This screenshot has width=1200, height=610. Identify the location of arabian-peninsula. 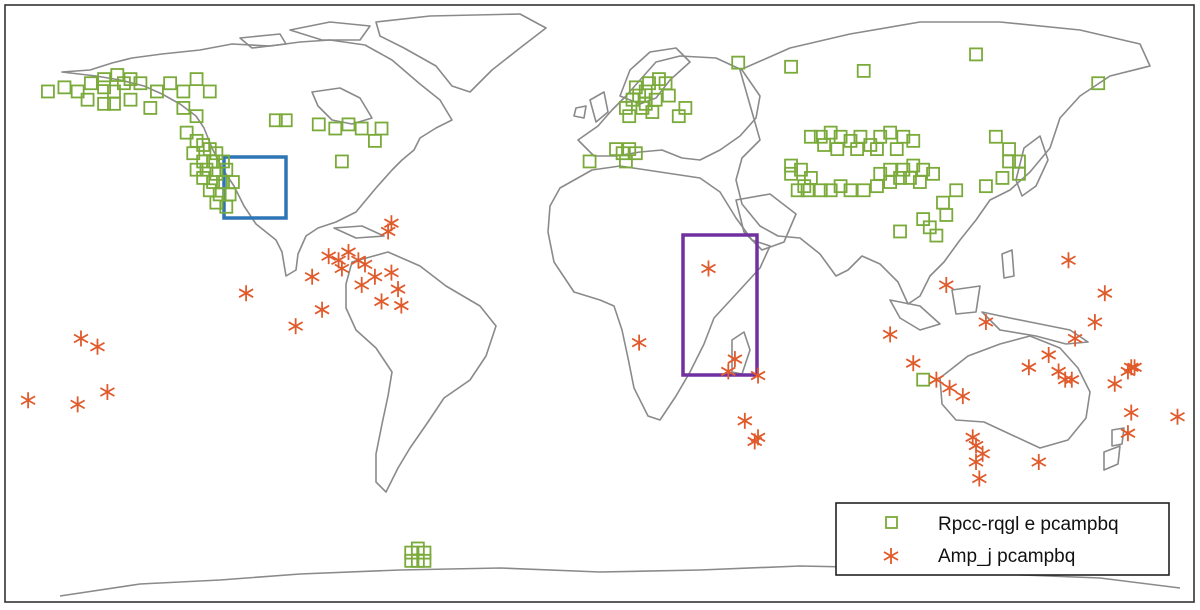
(766, 222).